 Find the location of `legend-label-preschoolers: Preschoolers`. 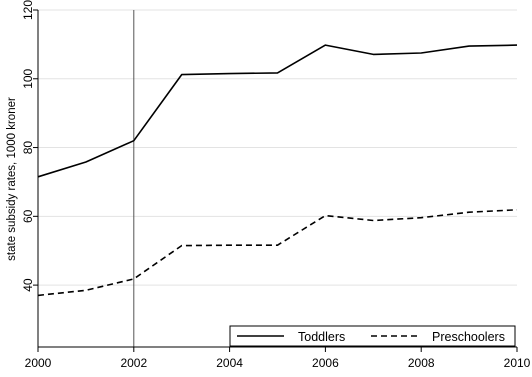

legend-label-preschoolers: Preschoolers is located at coordinates (468, 337).